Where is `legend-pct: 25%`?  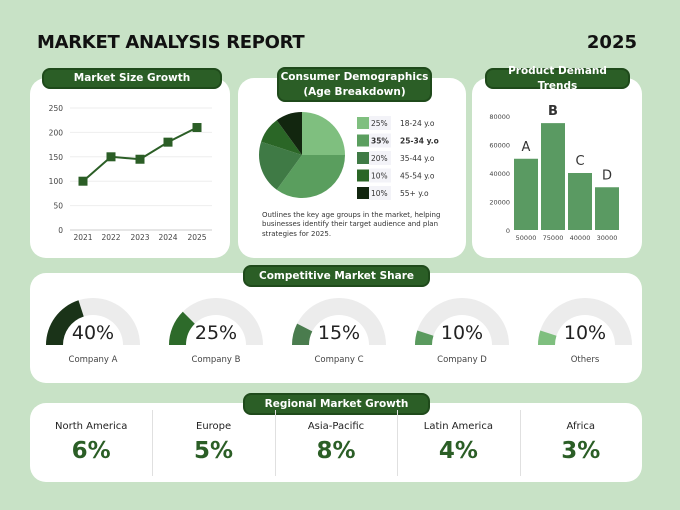 legend-pct: 25% is located at coordinates (379, 123).